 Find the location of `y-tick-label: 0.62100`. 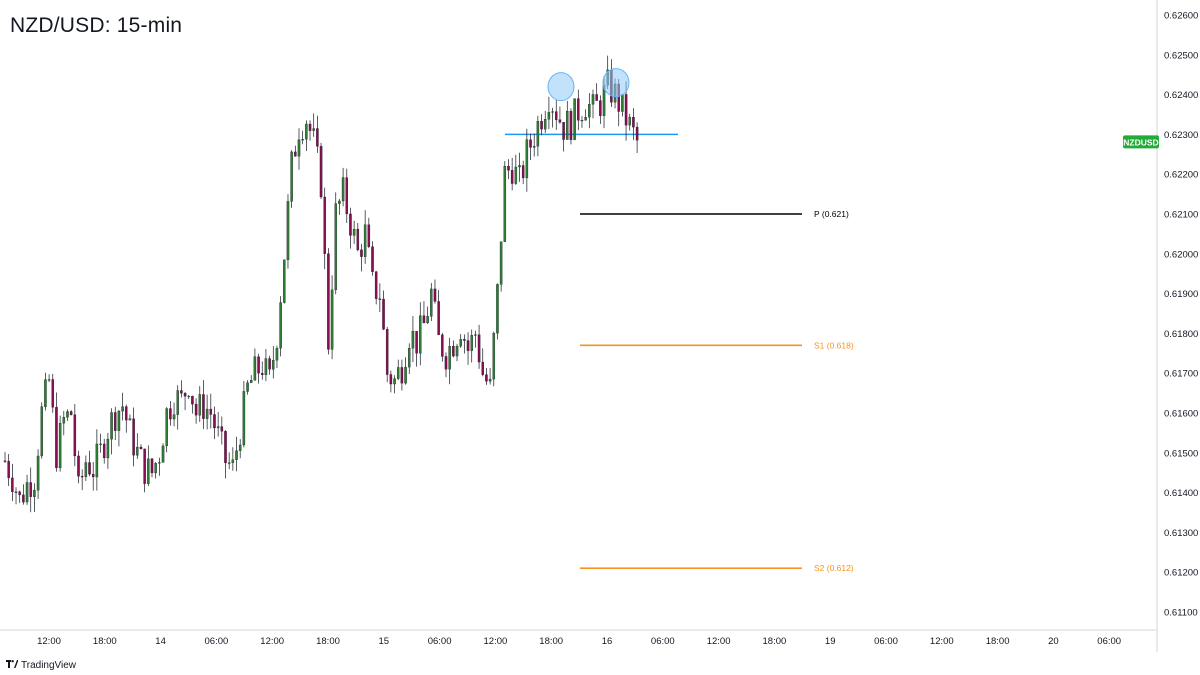

y-tick-label: 0.62100 is located at coordinates (1181, 215).